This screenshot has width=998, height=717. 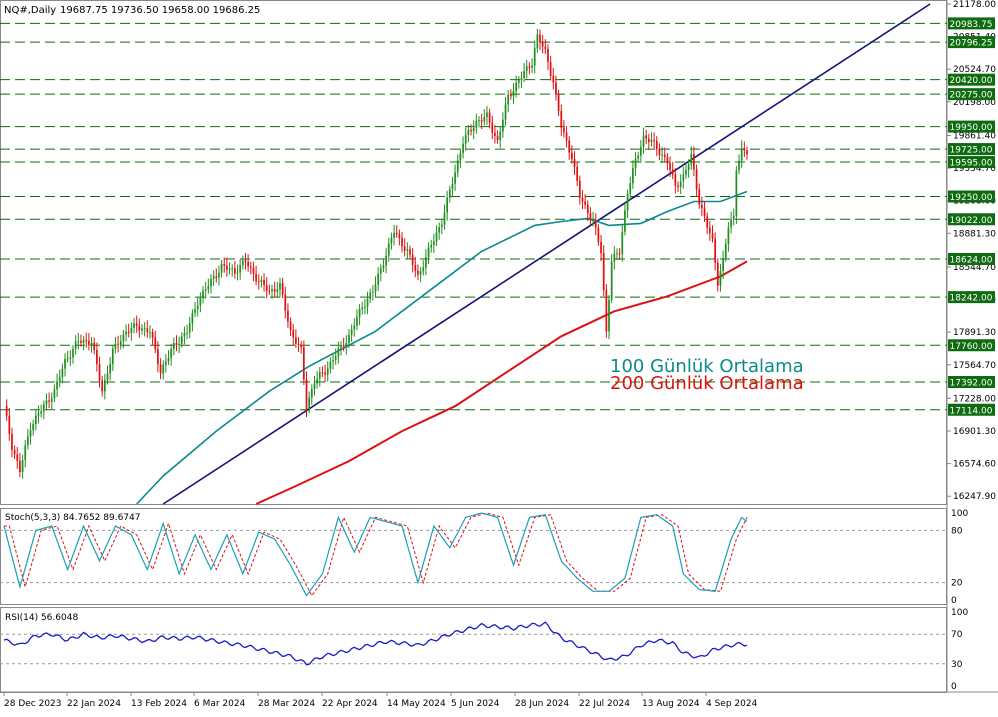 What do you see at coordinates (974, 333) in the screenshot?
I see `price-tick-label: 17891.30` at bounding box center [974, 333].